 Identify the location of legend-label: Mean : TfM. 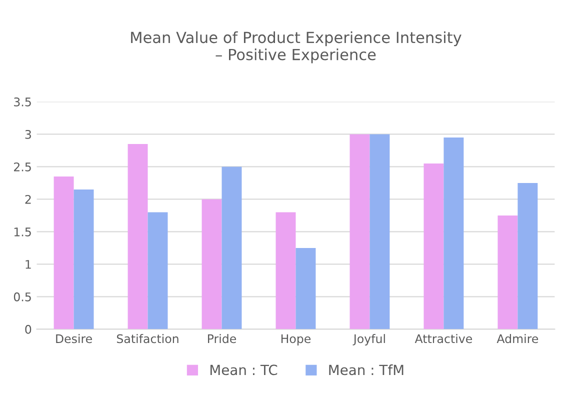
(366, 370).